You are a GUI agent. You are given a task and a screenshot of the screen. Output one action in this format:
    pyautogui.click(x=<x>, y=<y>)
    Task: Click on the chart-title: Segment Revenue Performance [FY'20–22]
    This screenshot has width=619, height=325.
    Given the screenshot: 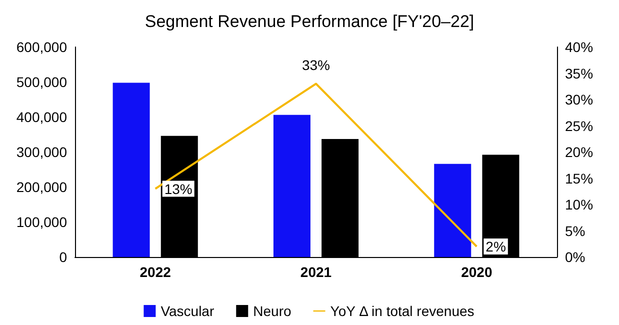 What is the action you would take?
    pyautogui.click(x=309, y=21)
    